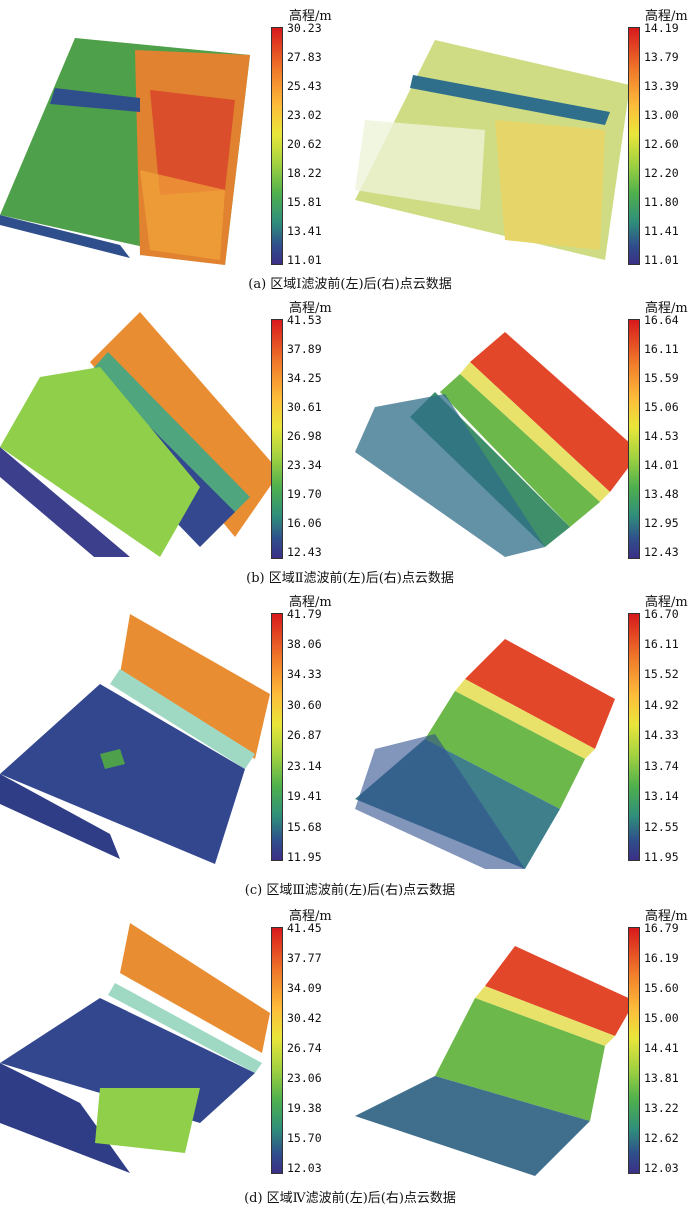  Describe the element at coordinates (661, 407) in the screenshot. I see `colorbar-tick: 15.06` at that location.